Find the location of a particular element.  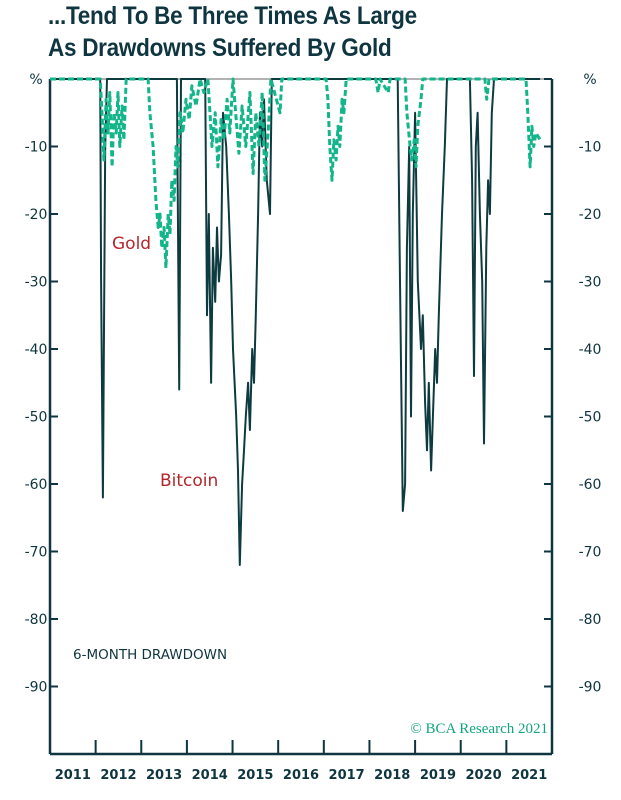

y-tick-label-left: -40 is located at coordinates (36, 350).